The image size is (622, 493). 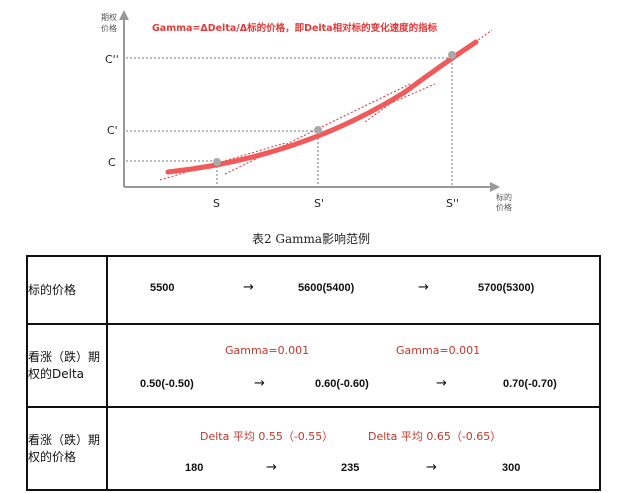 What do you see at coordinates (67, 290) in the screenshot?
I see `row-label-underlying-price: 标的价格` at bounding box center [67, 290].